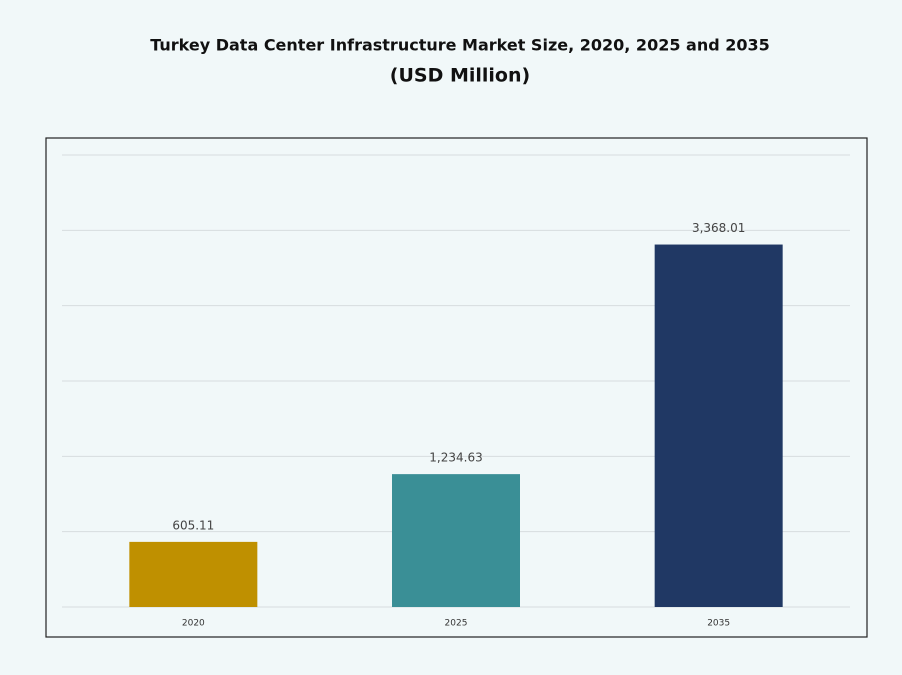 This screenshot has width=902, height=675. Describe the element at coordinates (718, 624) in the screenshot. I see `x-tick-label: 2035` at that location.